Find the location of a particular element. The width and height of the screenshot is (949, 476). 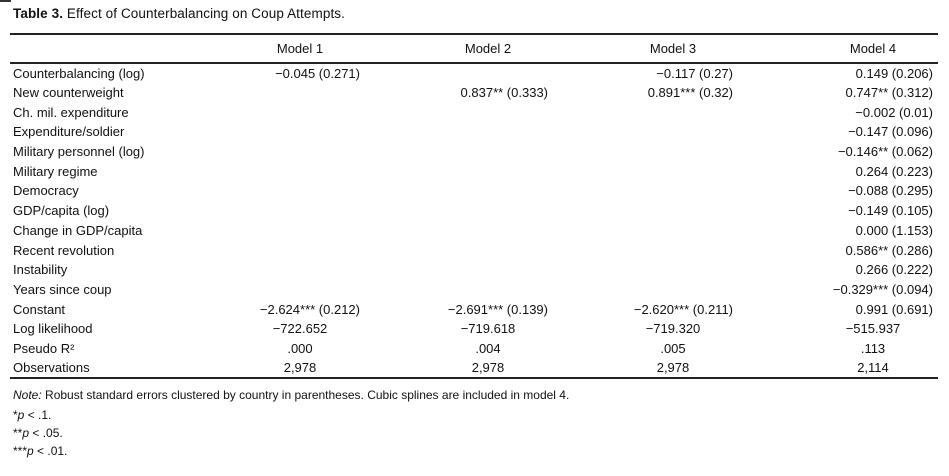

cell-model-2: −719.618 is located at coordinates (459, 329).